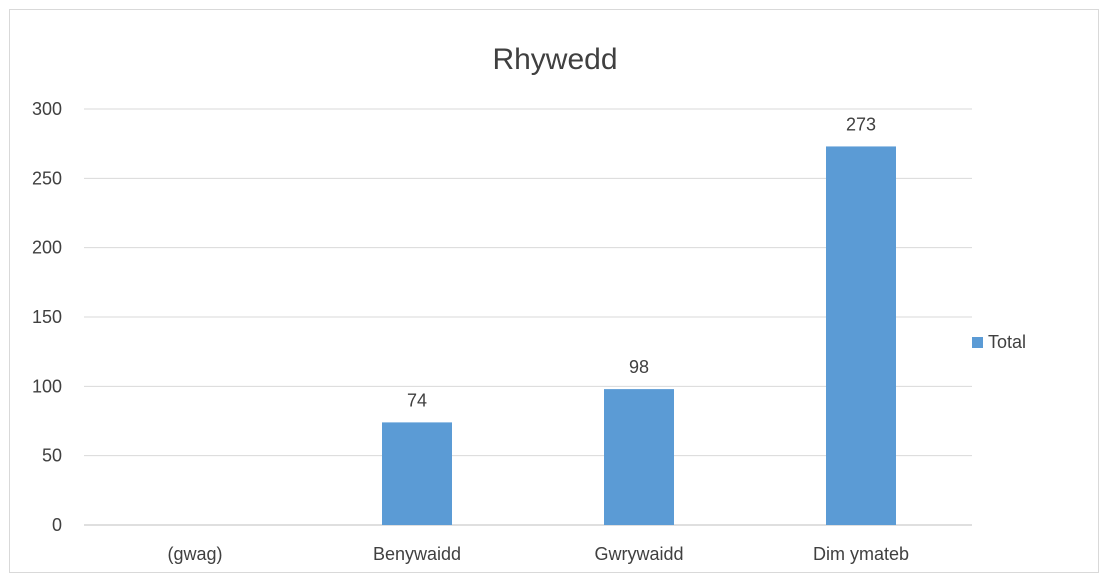  I want to click on y-tick-label: 250, so click(47, 178).